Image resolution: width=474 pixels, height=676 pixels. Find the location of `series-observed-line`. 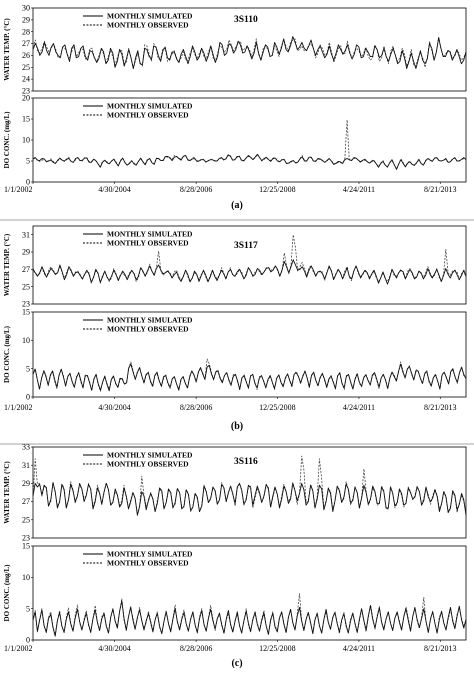

series-observed-line is located at coordinates (249, 144).